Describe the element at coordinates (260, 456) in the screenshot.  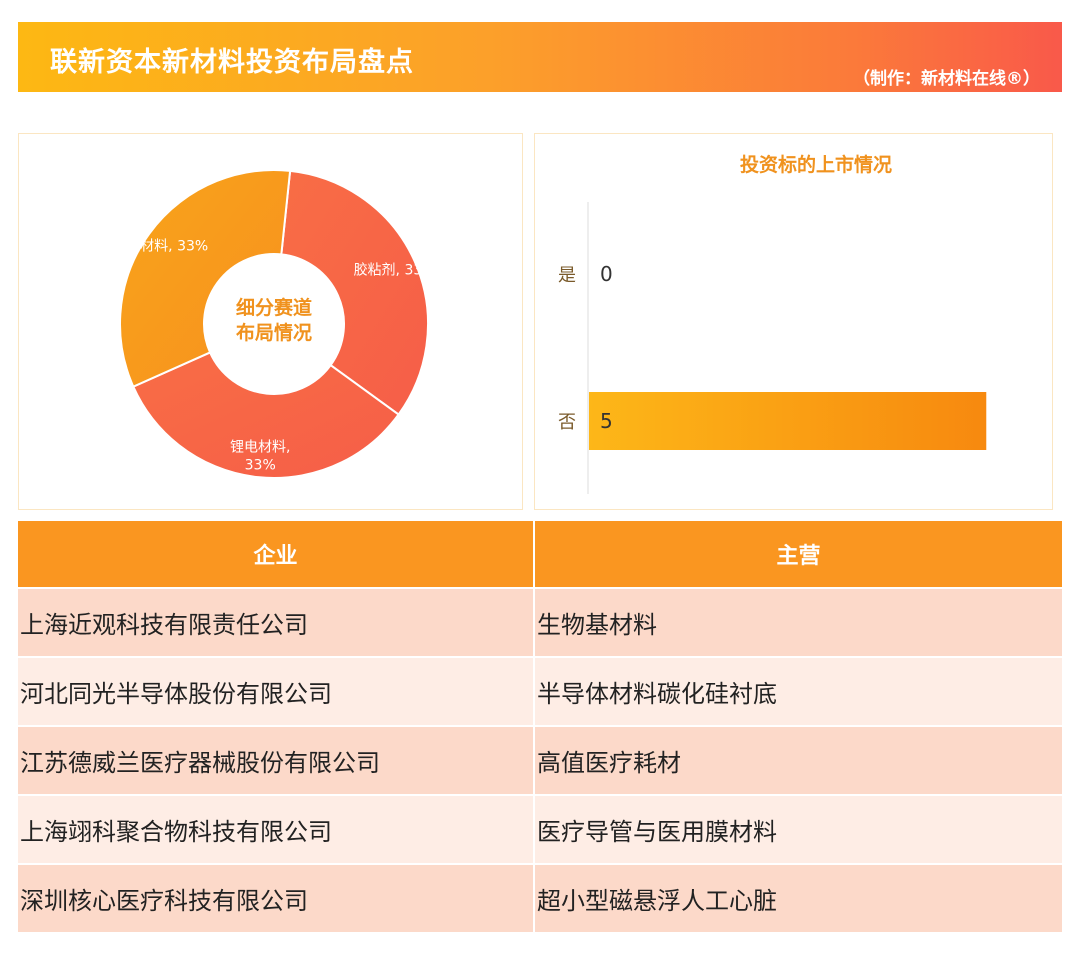
I see `donut-label-battery-material: 锂电材料, 33%` at that location.